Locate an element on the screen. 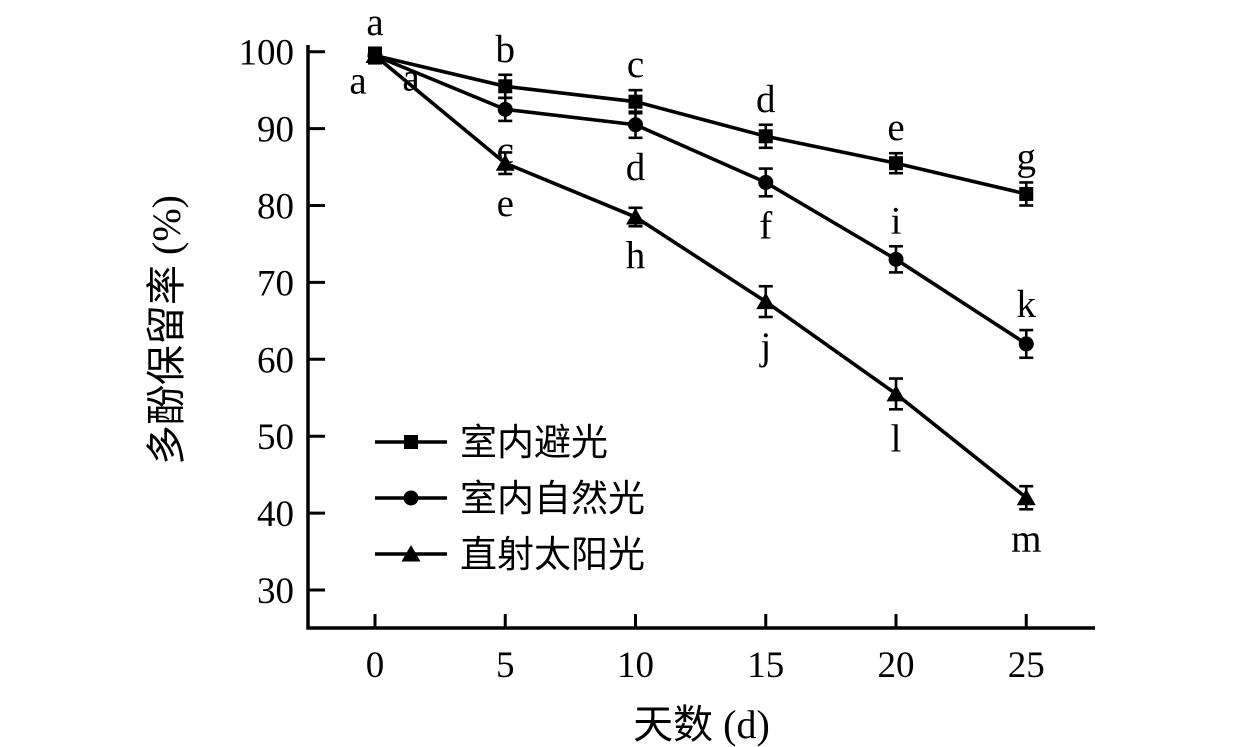 The width and height of the screenshot is (1260, 747). legend-marker-circle is located at coordinates (411, 498).